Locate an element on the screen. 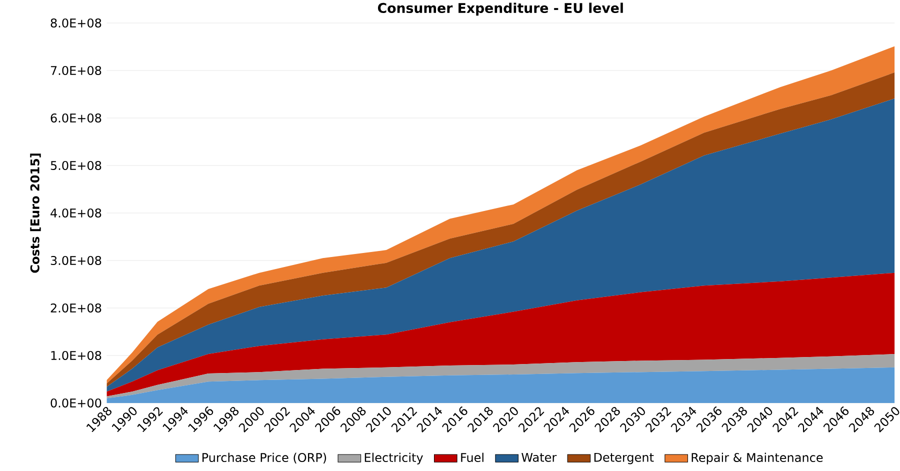 This screenshot has width=900, height=471. legend-label: Water is located at coordinates (539, 457).